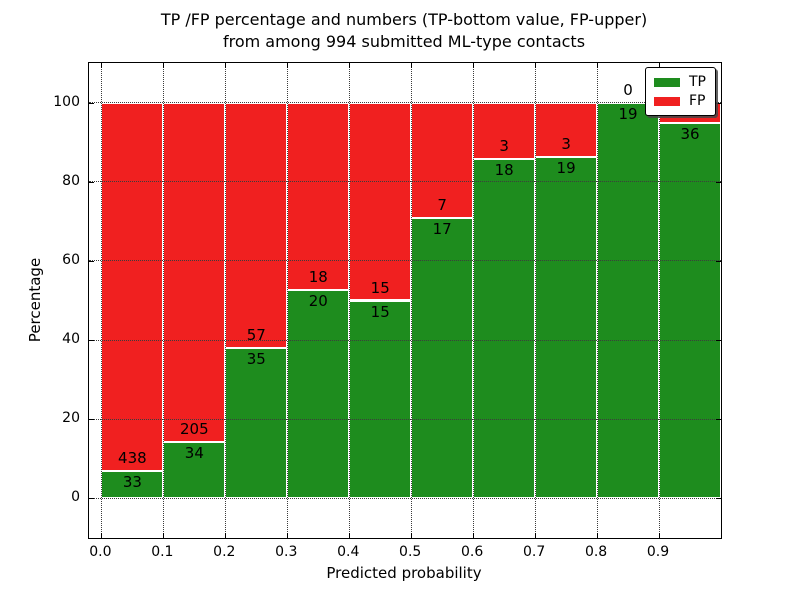  Describe the element at coordinates (71, 259) in the screenshot. I see `y-tick-label-60: 60` at that location.